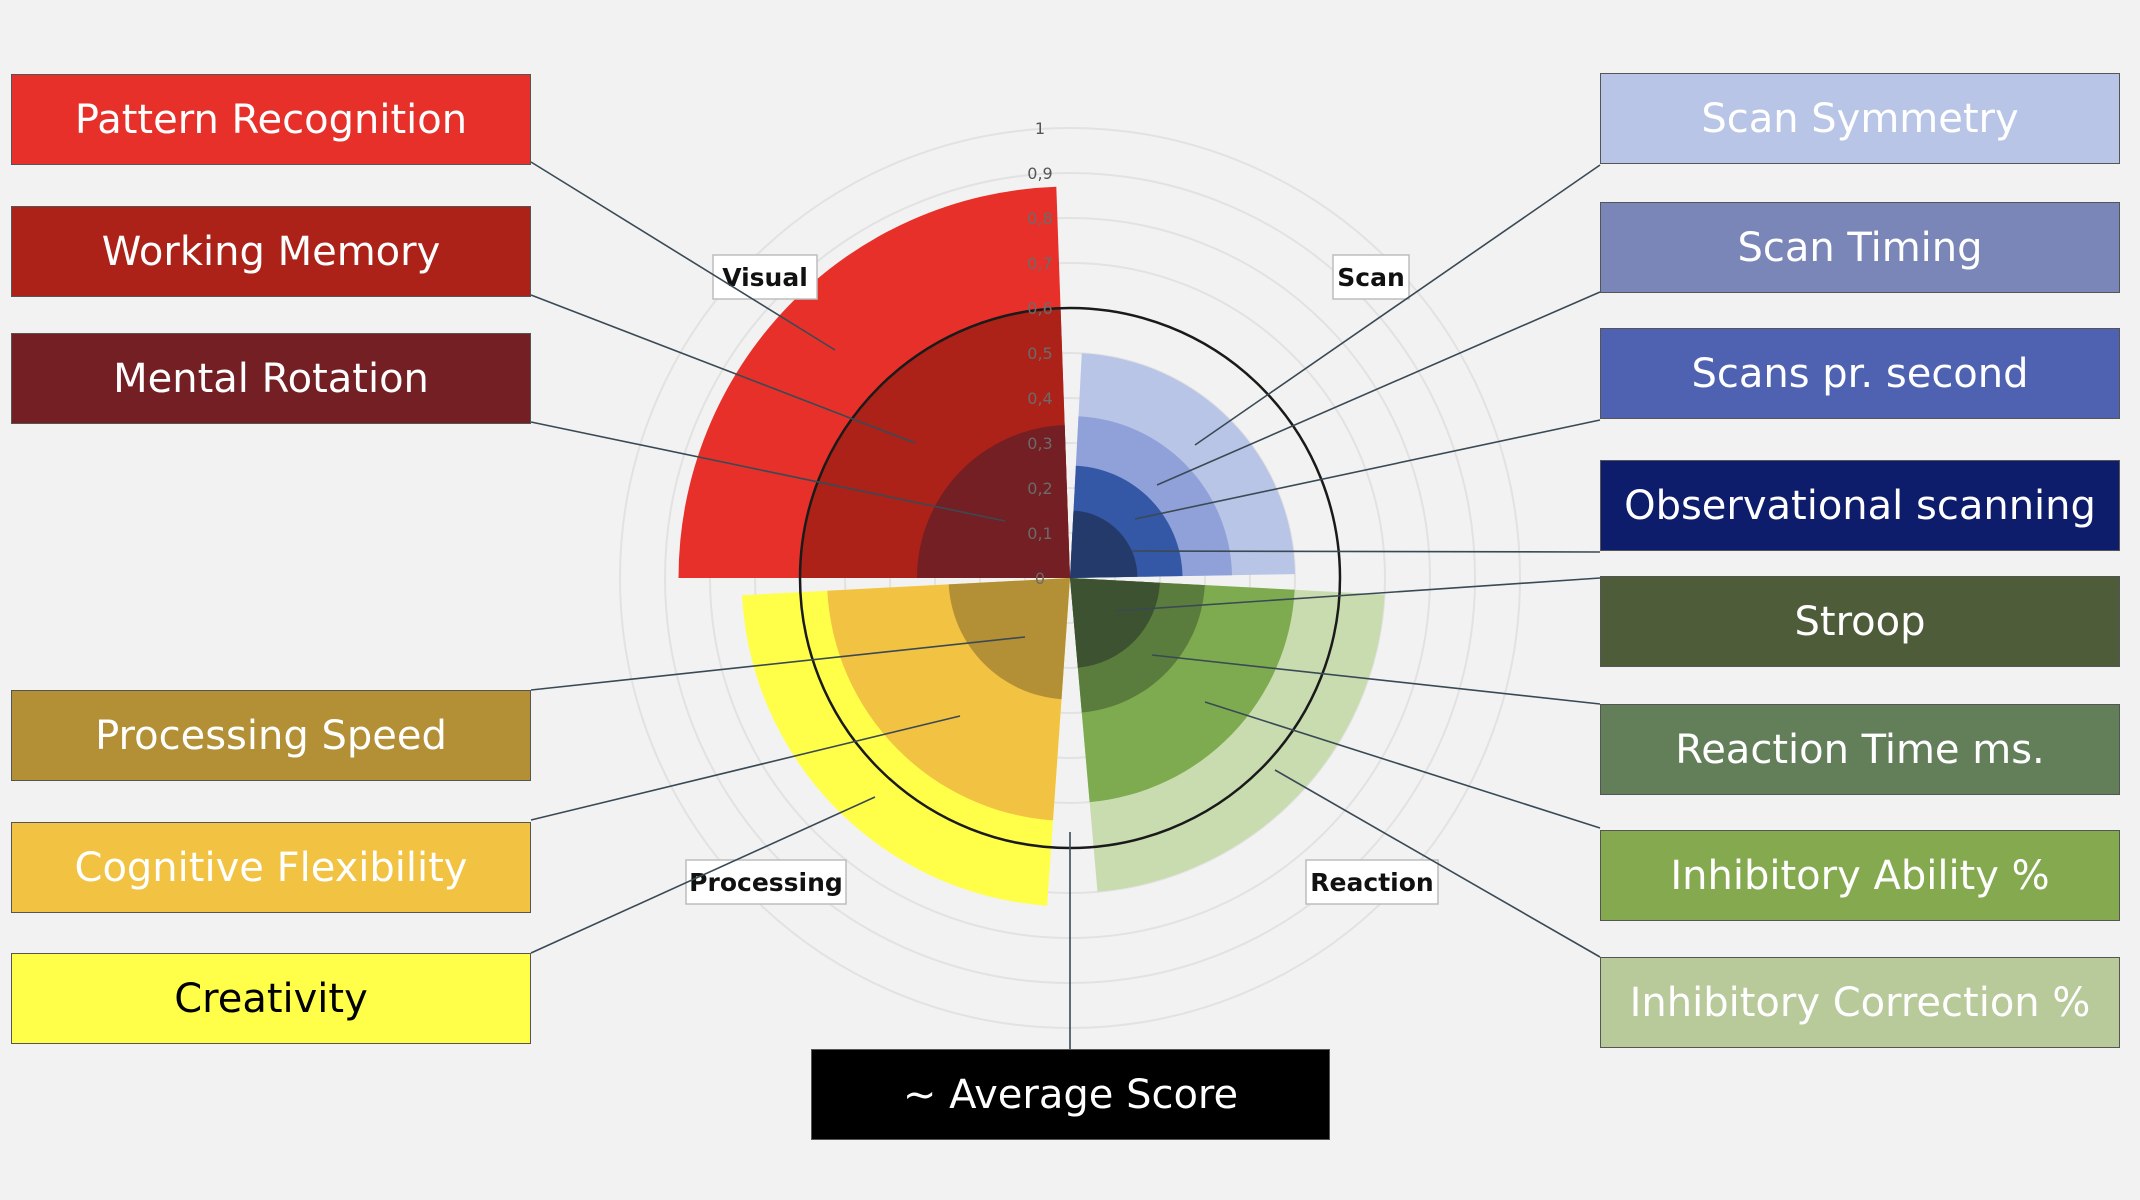 The width and height of the screenshot is (2140, 1200). What do you see at coordinates (1860, 875) in the screenshot?
I see `legend-inhibitory-ability: Inhibitory Ability %` at bounding box center [1860, 875].